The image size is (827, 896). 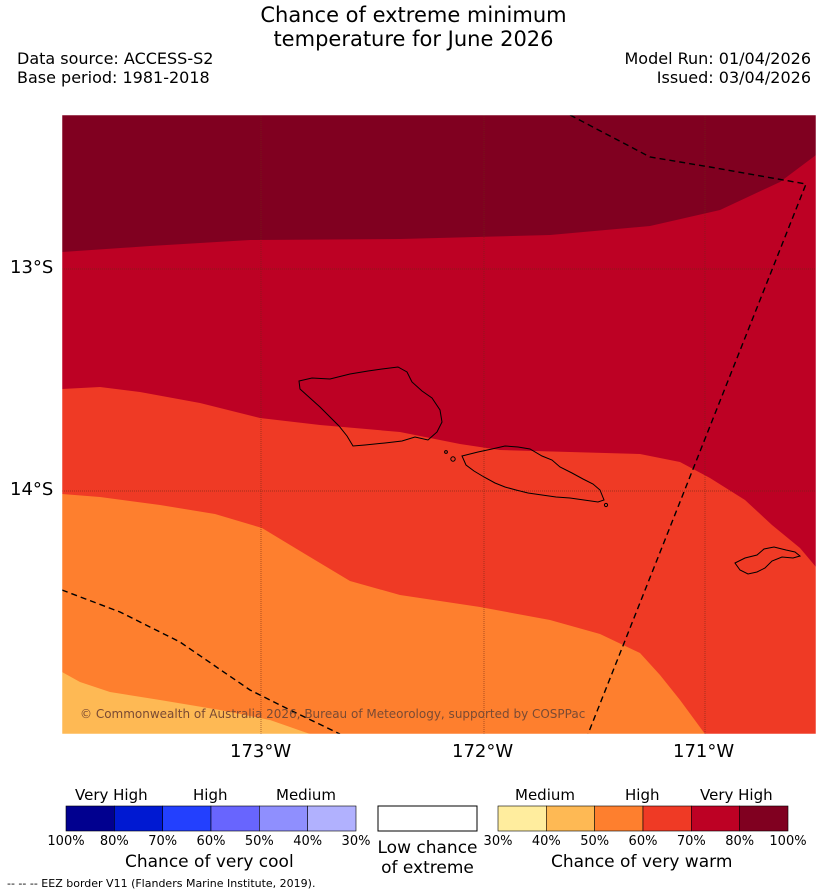 What do you see at coordinates (306, 795) in the screenshot?
I see `cool-header-medium: Medium` at bounding box center [306, 795].